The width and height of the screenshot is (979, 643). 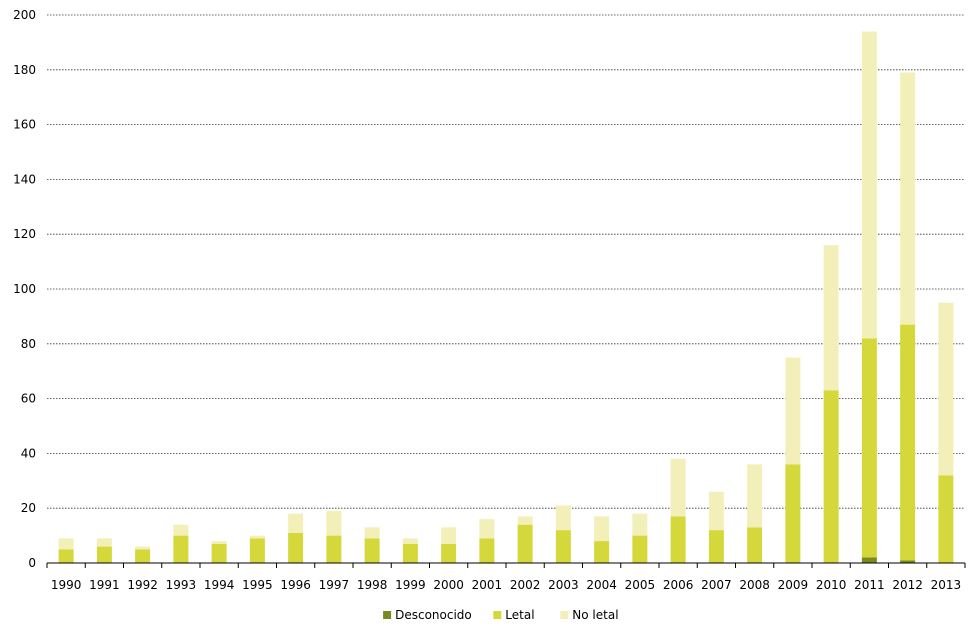 I want to click on x-tick-label: 2004, so click(x=601, y=585).